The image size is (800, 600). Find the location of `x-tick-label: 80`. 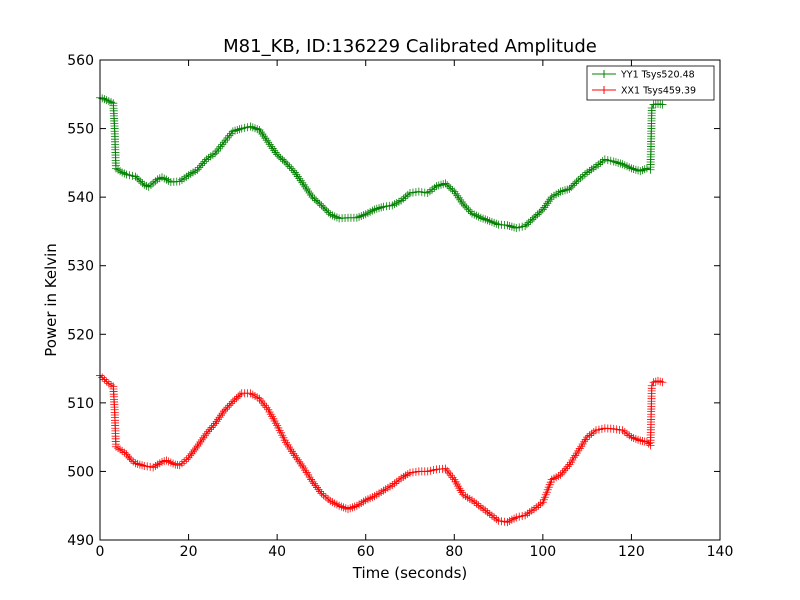

x-tick-label: 80 is located at coordinates (454, 552).